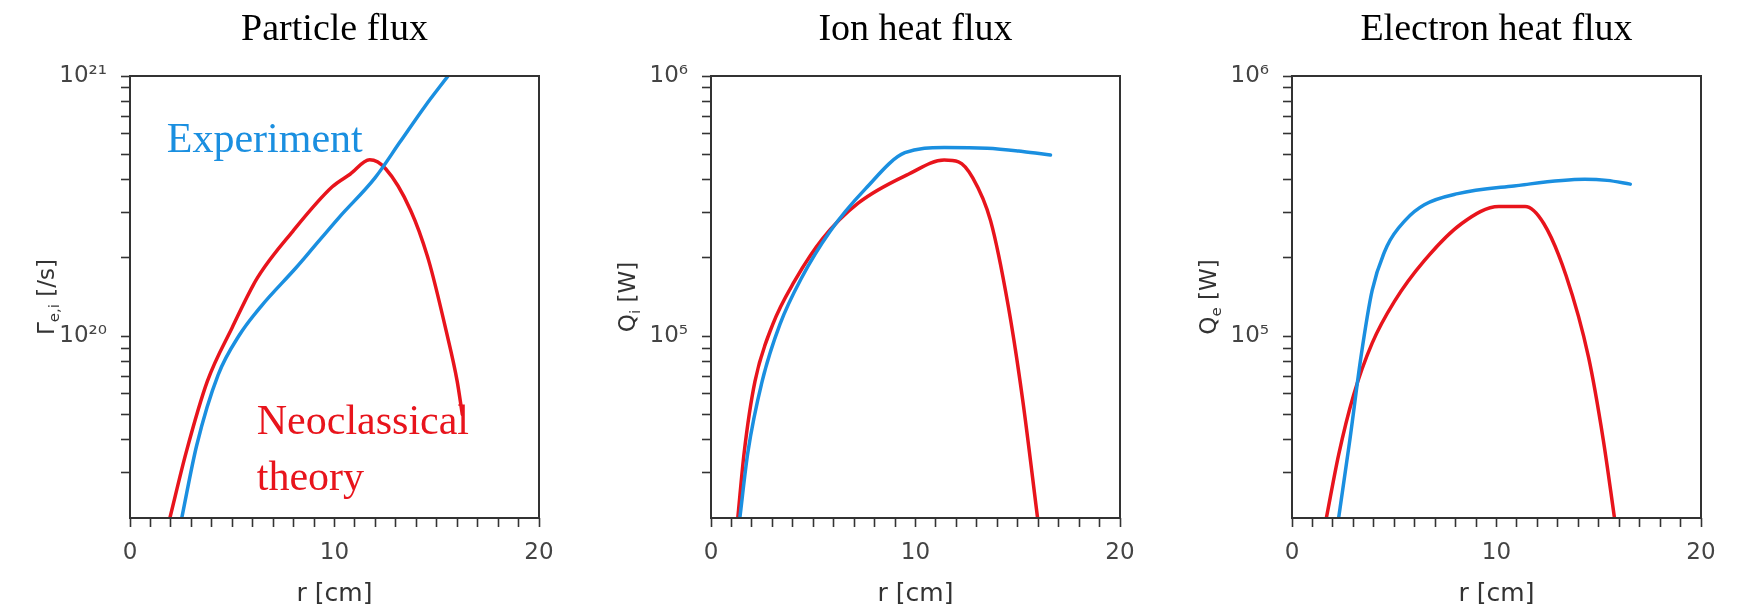 The image size is (1745, 613). What do you see at coordinates (628, 297) in the screenshot?
I see `y-axis-title: Qi [W]` at bounding box center [628, 297].